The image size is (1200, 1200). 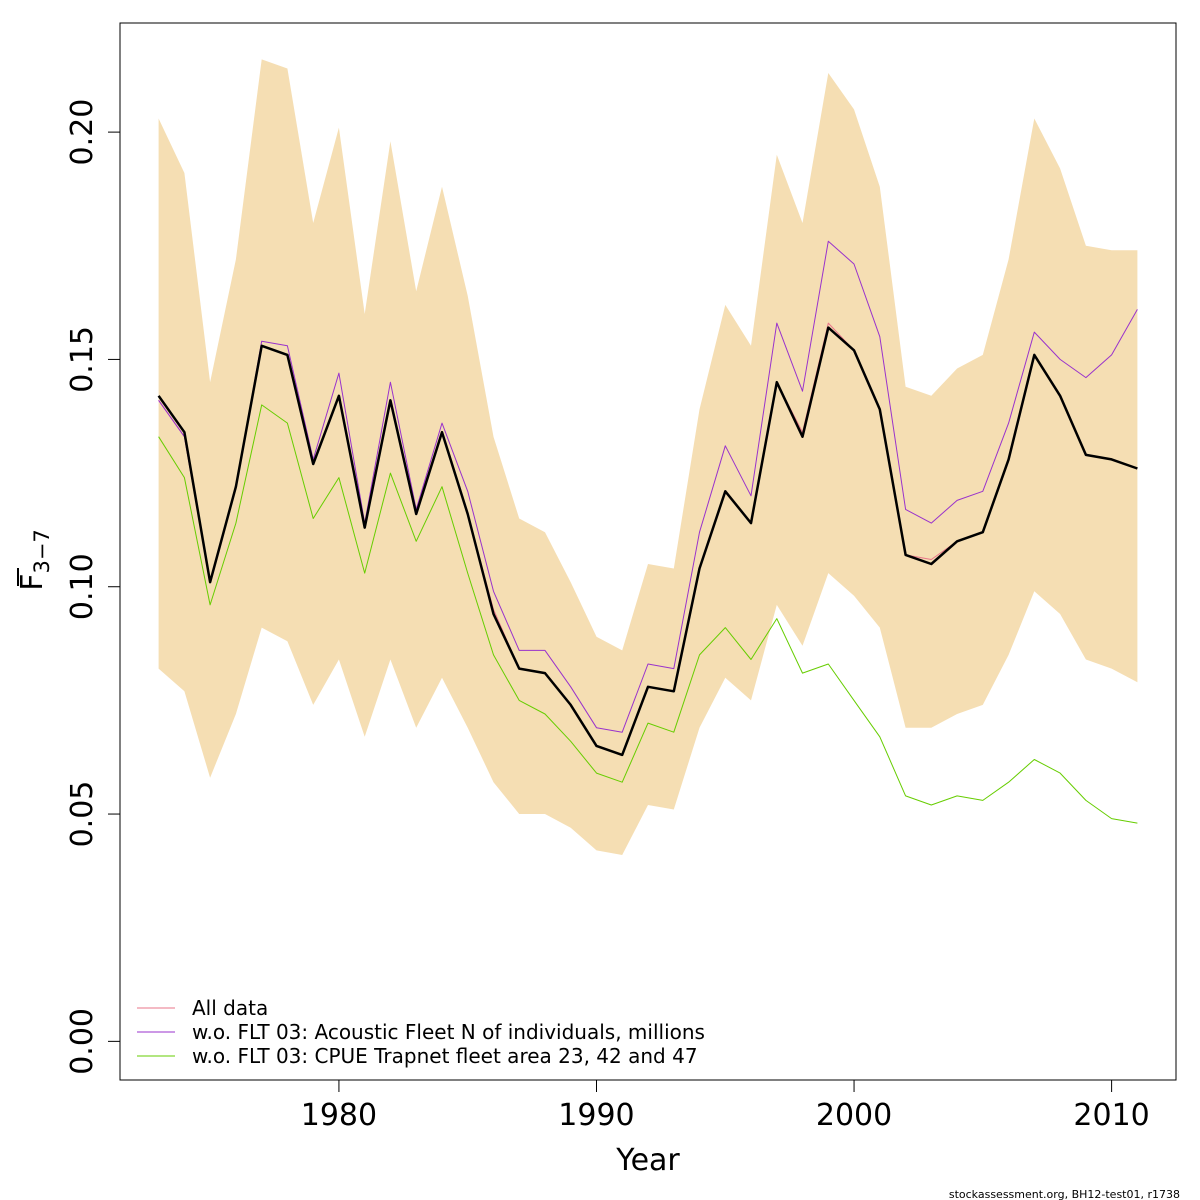 What do you see at coordinates (32, 582) in the screenshot?
I see `y-axis-title-main: F` at bounding box center [32, 582].